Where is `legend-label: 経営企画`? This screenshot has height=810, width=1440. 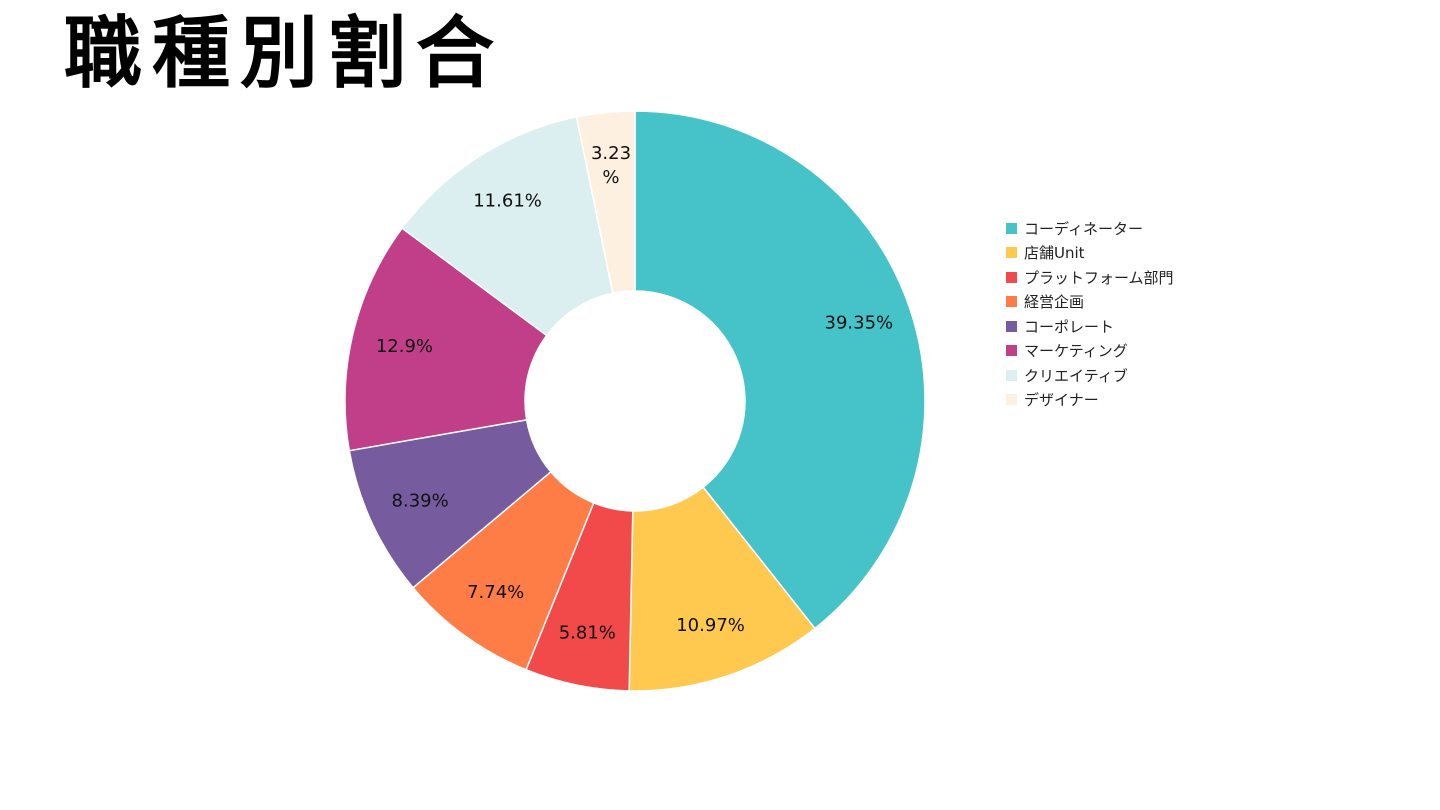
legend-label: 経営企画 is located at coordinates (1054, 302).